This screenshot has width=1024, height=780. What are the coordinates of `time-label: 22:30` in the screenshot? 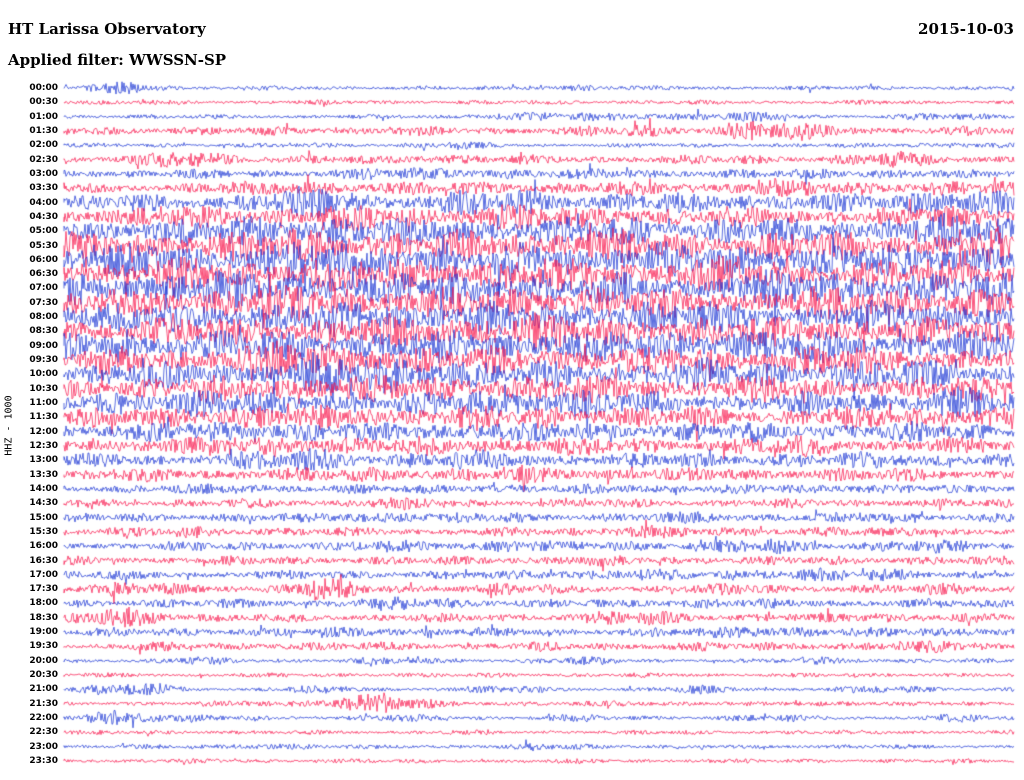 It's located at (43, 732).